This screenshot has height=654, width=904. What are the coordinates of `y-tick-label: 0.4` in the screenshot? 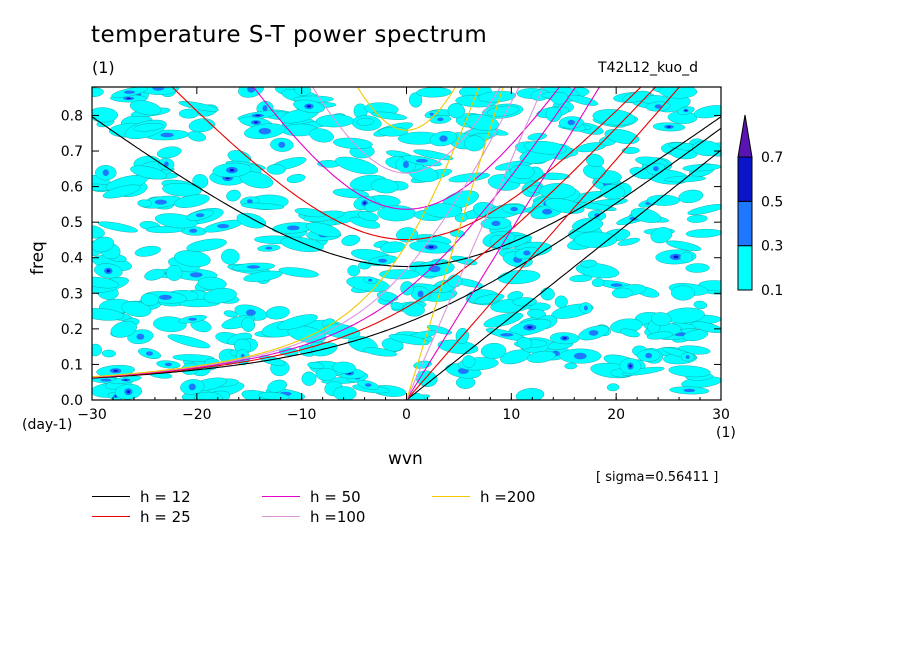 It's located at (72, 259).